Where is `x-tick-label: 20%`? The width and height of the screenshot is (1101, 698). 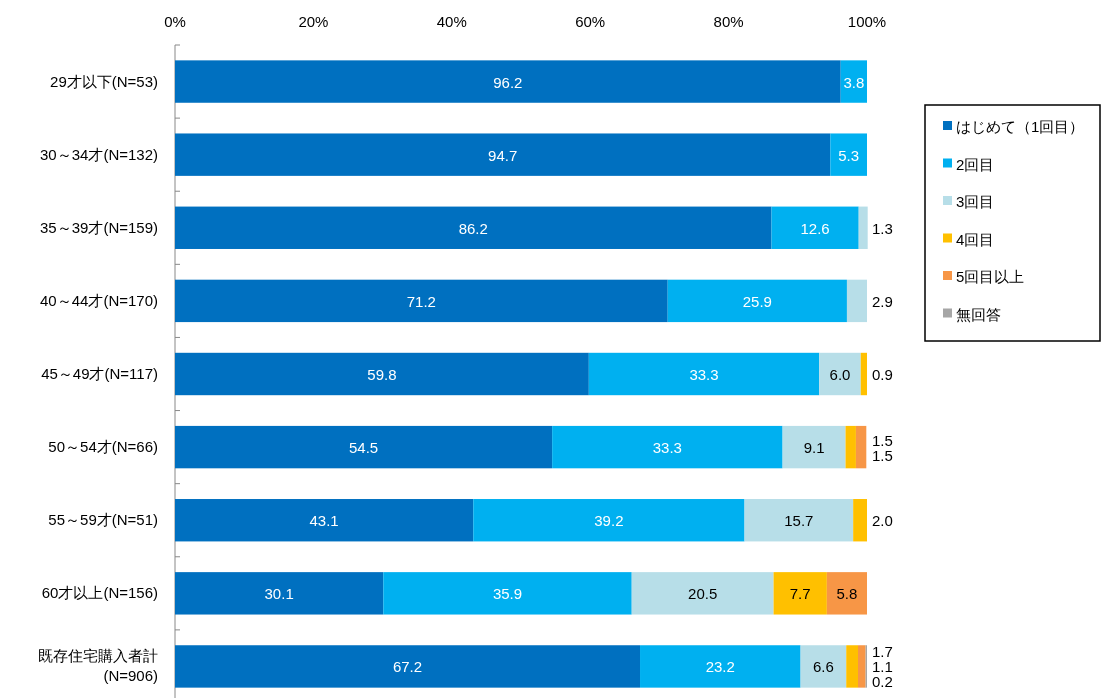
x-tick-label: 20% is located at coordinates (313, 21).